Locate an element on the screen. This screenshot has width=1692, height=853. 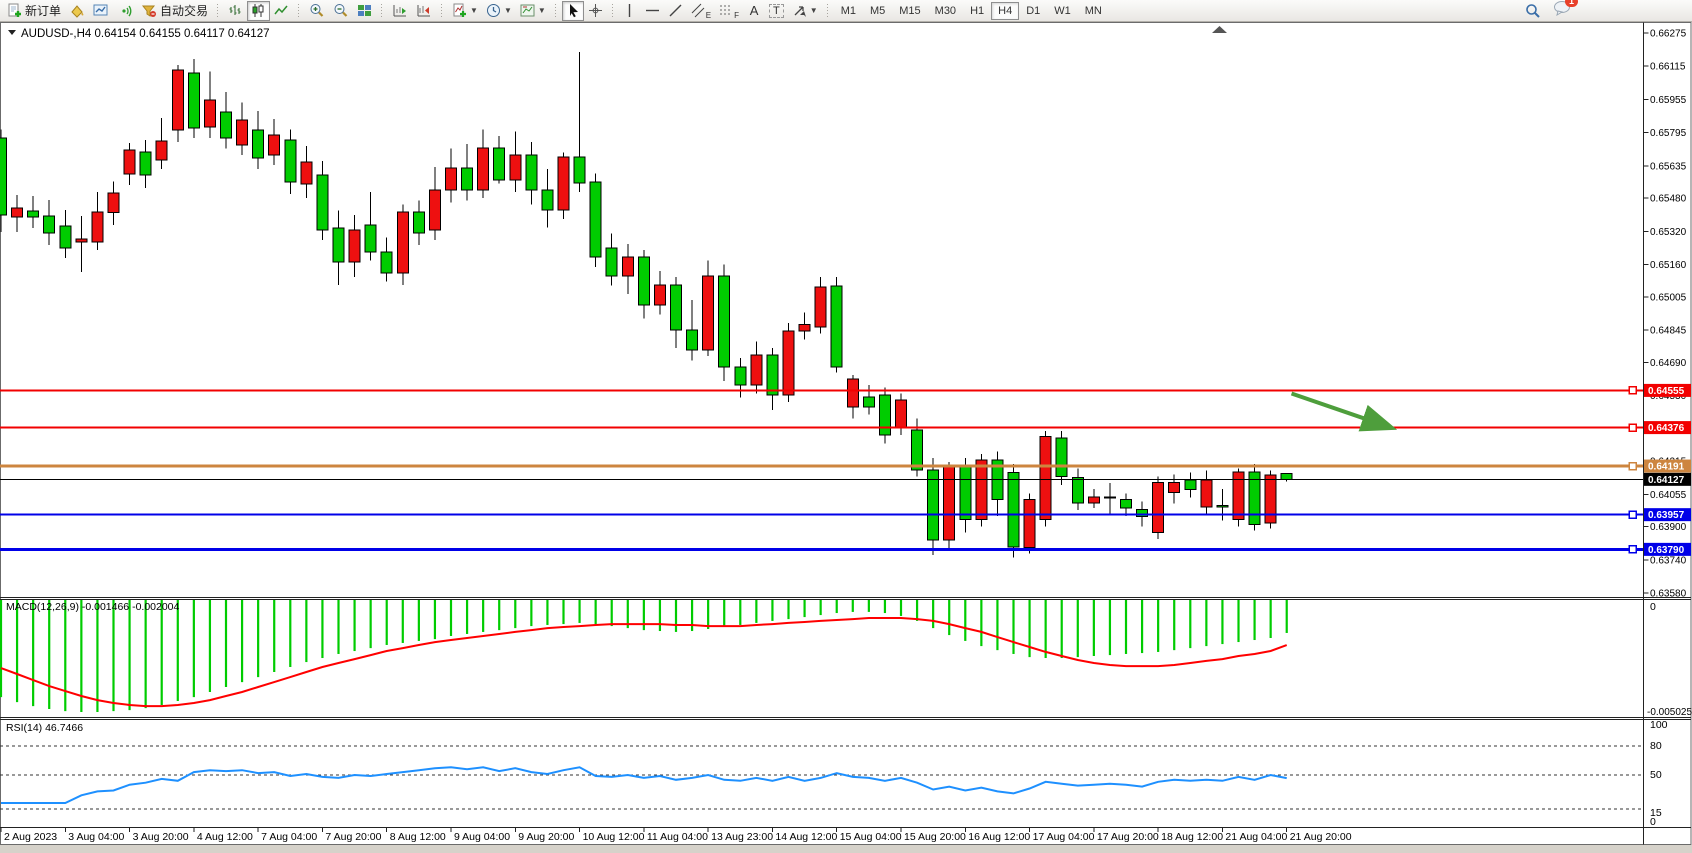
fibonacci-button: F is located at coordinates (729, 11).